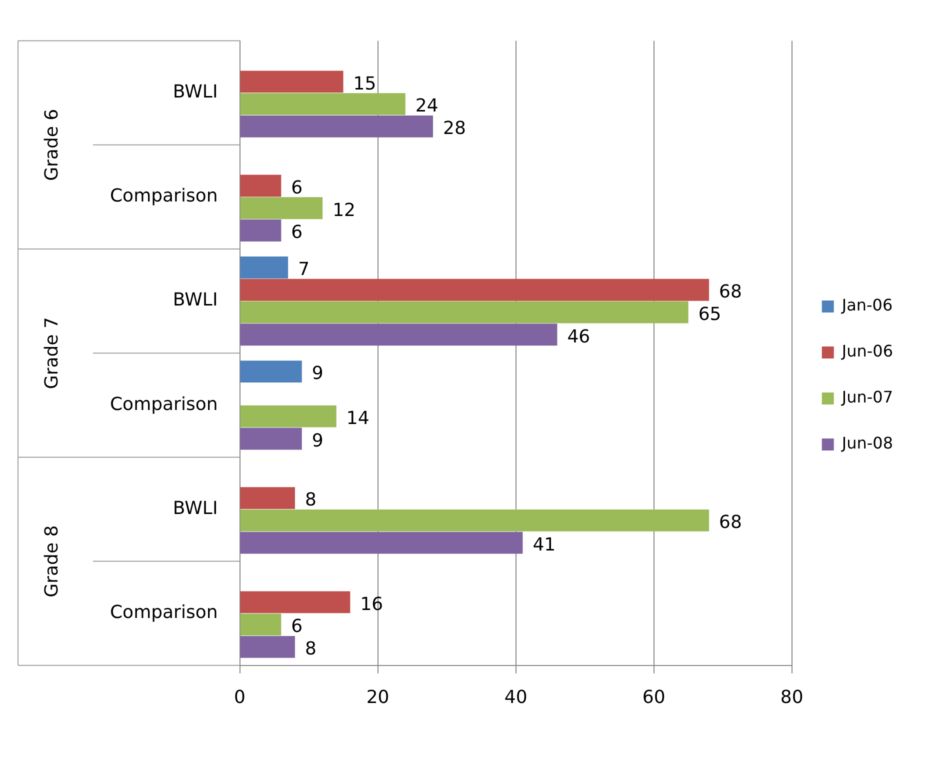 The width and height of the screenshot is (926, 757). I want to click on data-label: 7, so click(304, 269).